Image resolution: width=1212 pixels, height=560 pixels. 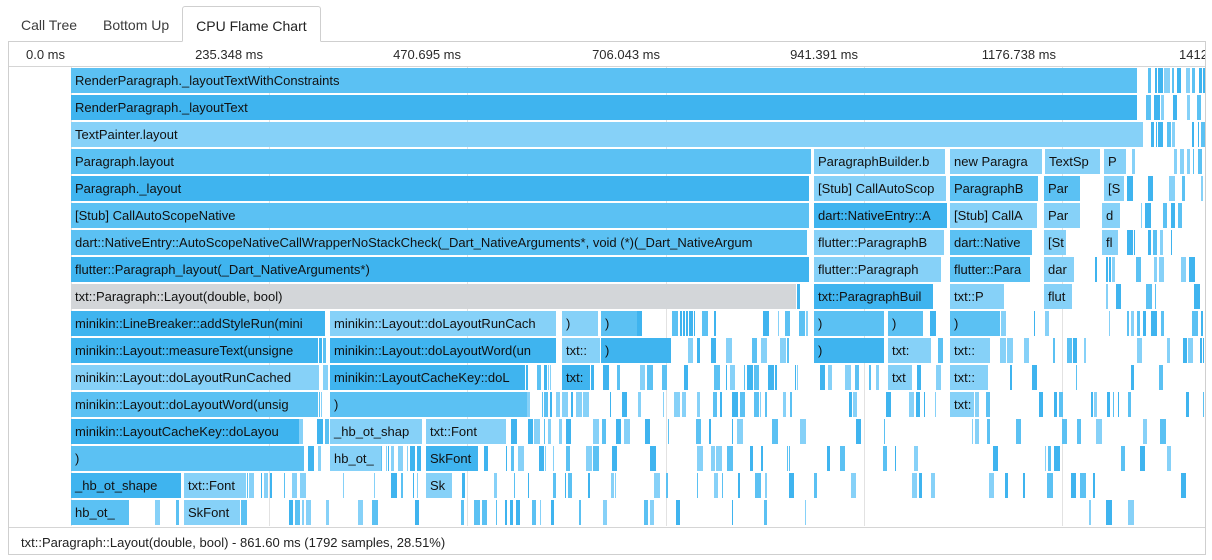 I want to click on flame-frame: txt, so click(x=900, y=377).